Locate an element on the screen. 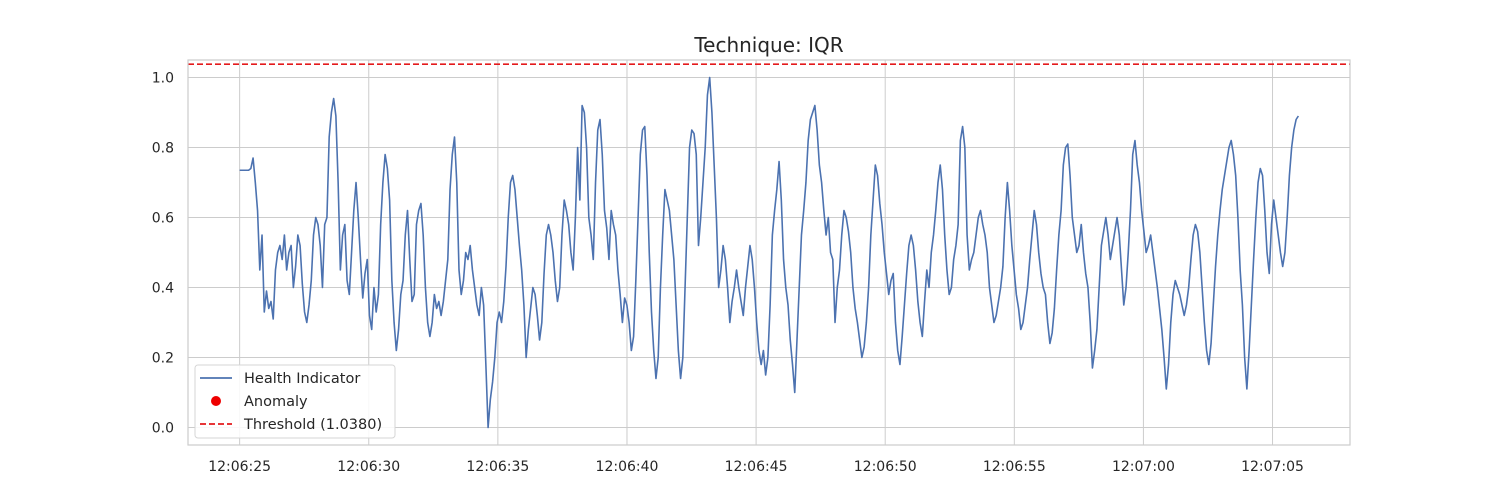 Image resolution: width=1500 pixels, height=500 pixels. chart-title: Technique: IQR is located at coordinates (768, 45).